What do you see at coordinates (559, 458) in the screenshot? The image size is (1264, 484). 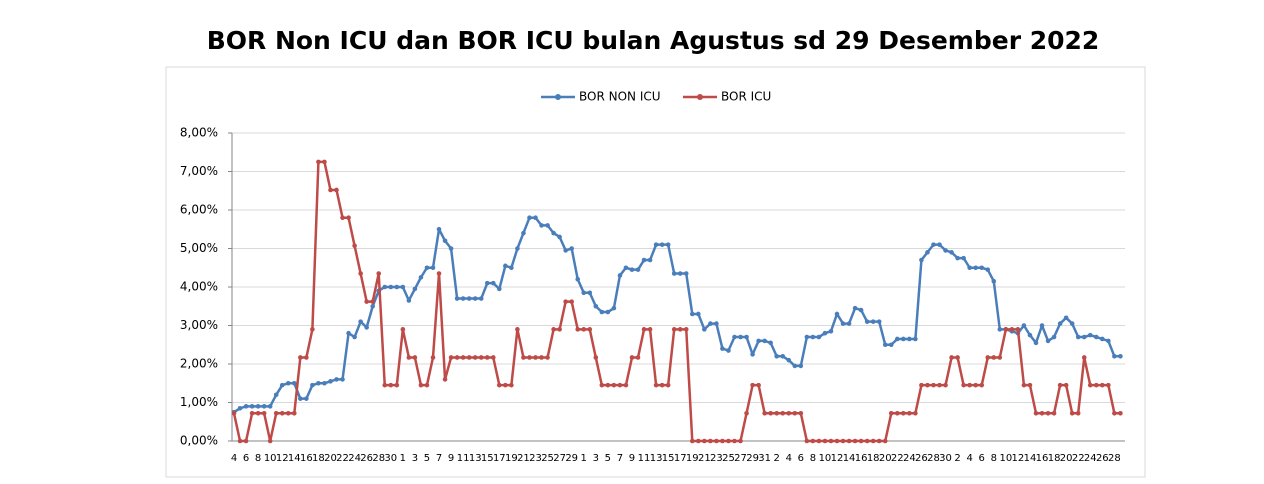 I see `x-tick-label: 27` at bounding box center [559, 458].